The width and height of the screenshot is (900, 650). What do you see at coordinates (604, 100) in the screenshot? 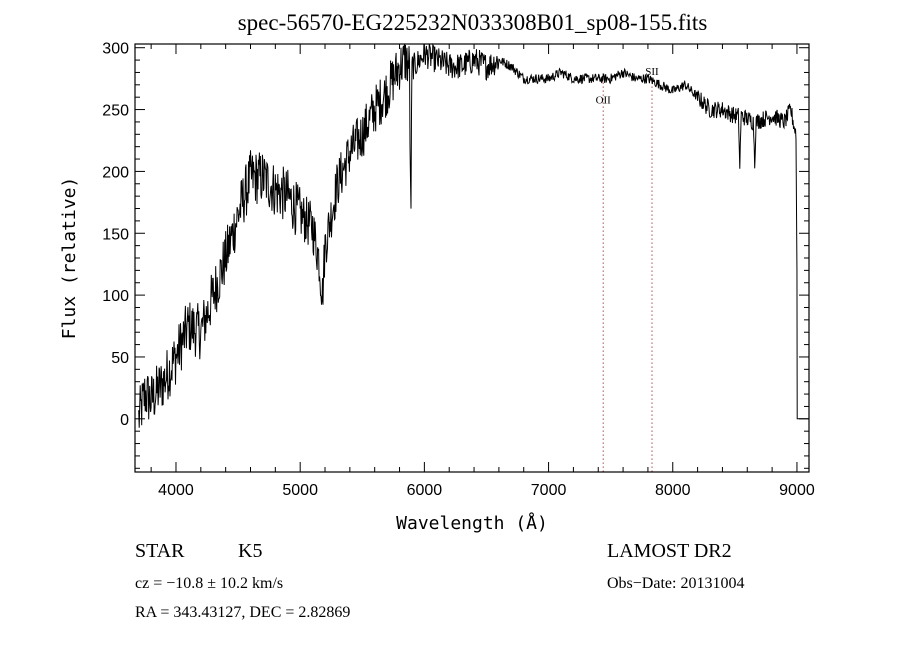
I see `spectral-line-label: OII` at bounding box center [604, 100].